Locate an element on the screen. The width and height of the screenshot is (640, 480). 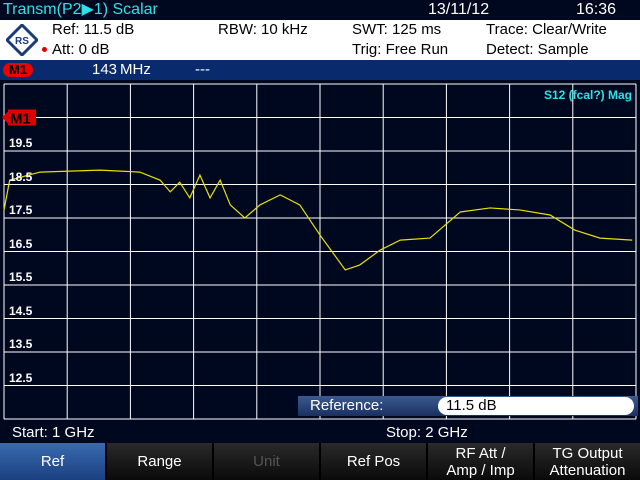
trigger: Trig: Free Run is located at coordinates (400, 49).